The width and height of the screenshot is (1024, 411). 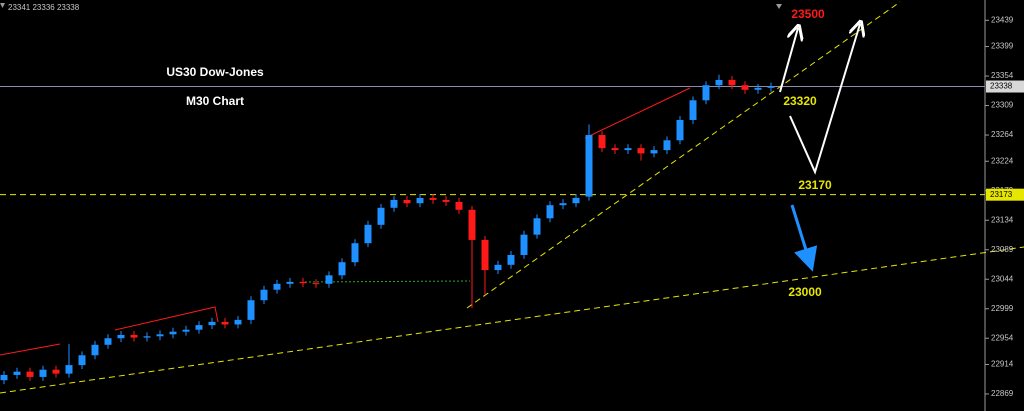 What do you see at coordinates (1002, 219) in the screenshot?
I see `y-tick-label: 23134` at bounding box center [1002, 219].